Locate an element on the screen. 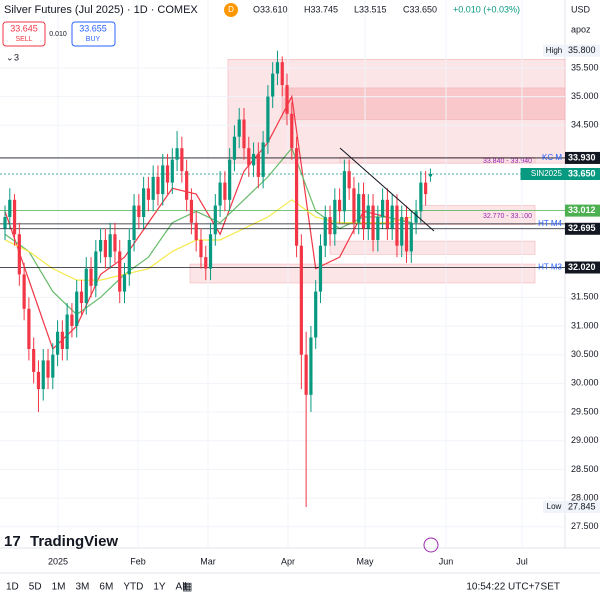  zone-label: 32.770 - 33.100 is located at coordinates (507, 216).